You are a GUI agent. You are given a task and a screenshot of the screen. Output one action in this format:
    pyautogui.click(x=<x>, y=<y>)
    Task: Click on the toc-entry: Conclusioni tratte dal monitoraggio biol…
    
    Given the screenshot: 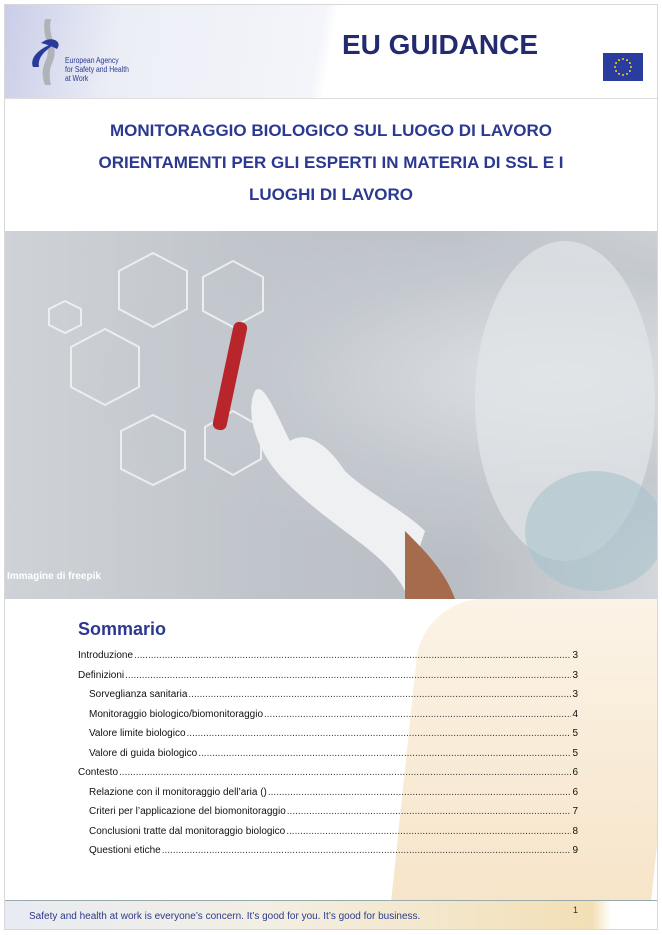 What is the action you would take?
    pyautogui.click(x=328, y=832)
    